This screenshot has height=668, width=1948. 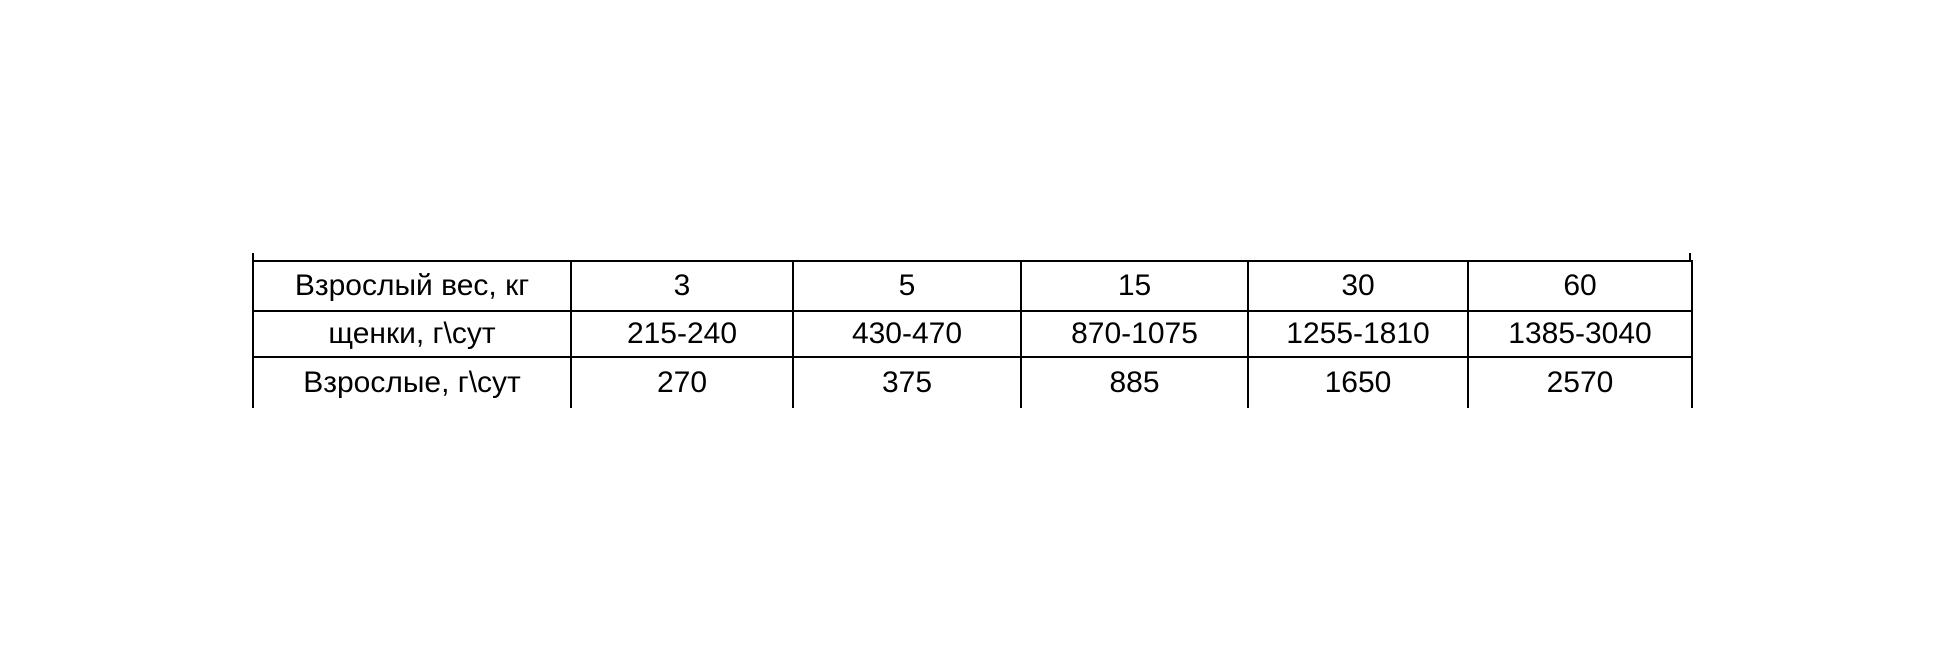 I want to click on table-row: Взрослый вес, кг 3 5 15 30 60, so click(x=972, y=286).